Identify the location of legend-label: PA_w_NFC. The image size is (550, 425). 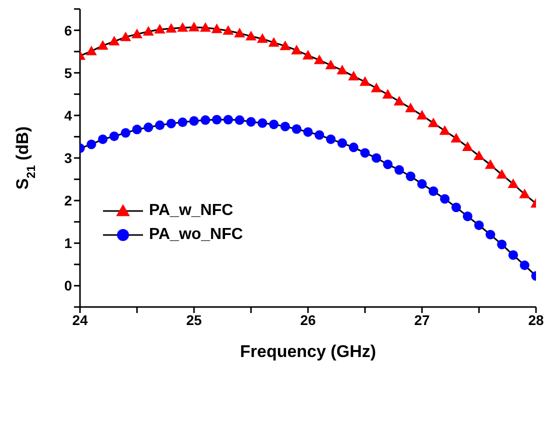
(191, 211).